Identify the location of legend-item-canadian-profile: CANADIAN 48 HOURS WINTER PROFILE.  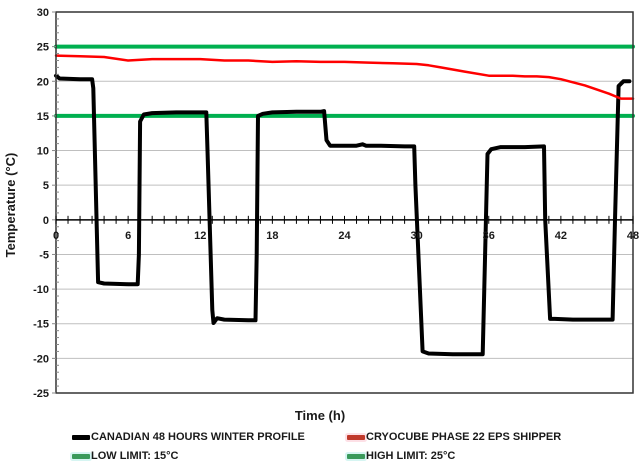
(188, 437).